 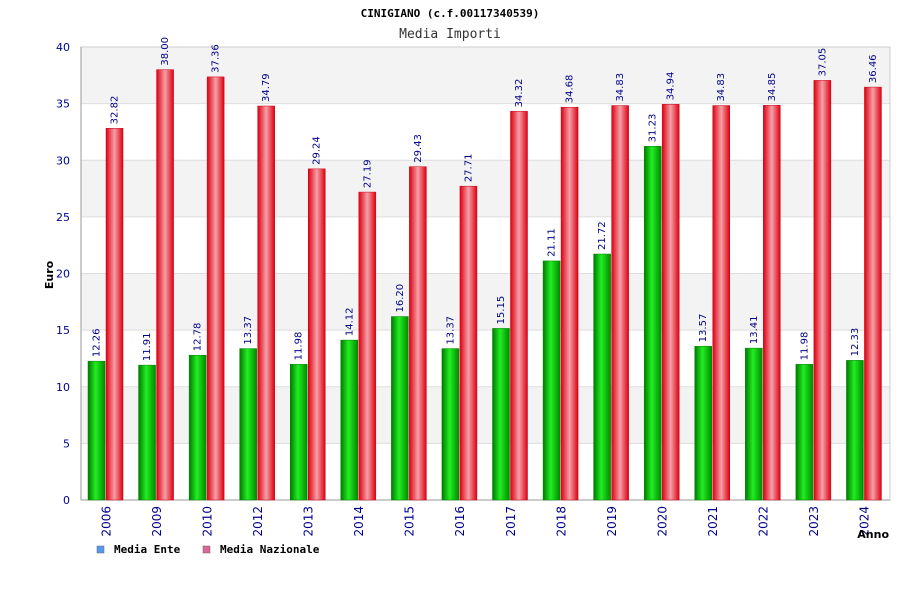 I want to click on chart-subtitle: Media Importi, so click(x=450, y=34).